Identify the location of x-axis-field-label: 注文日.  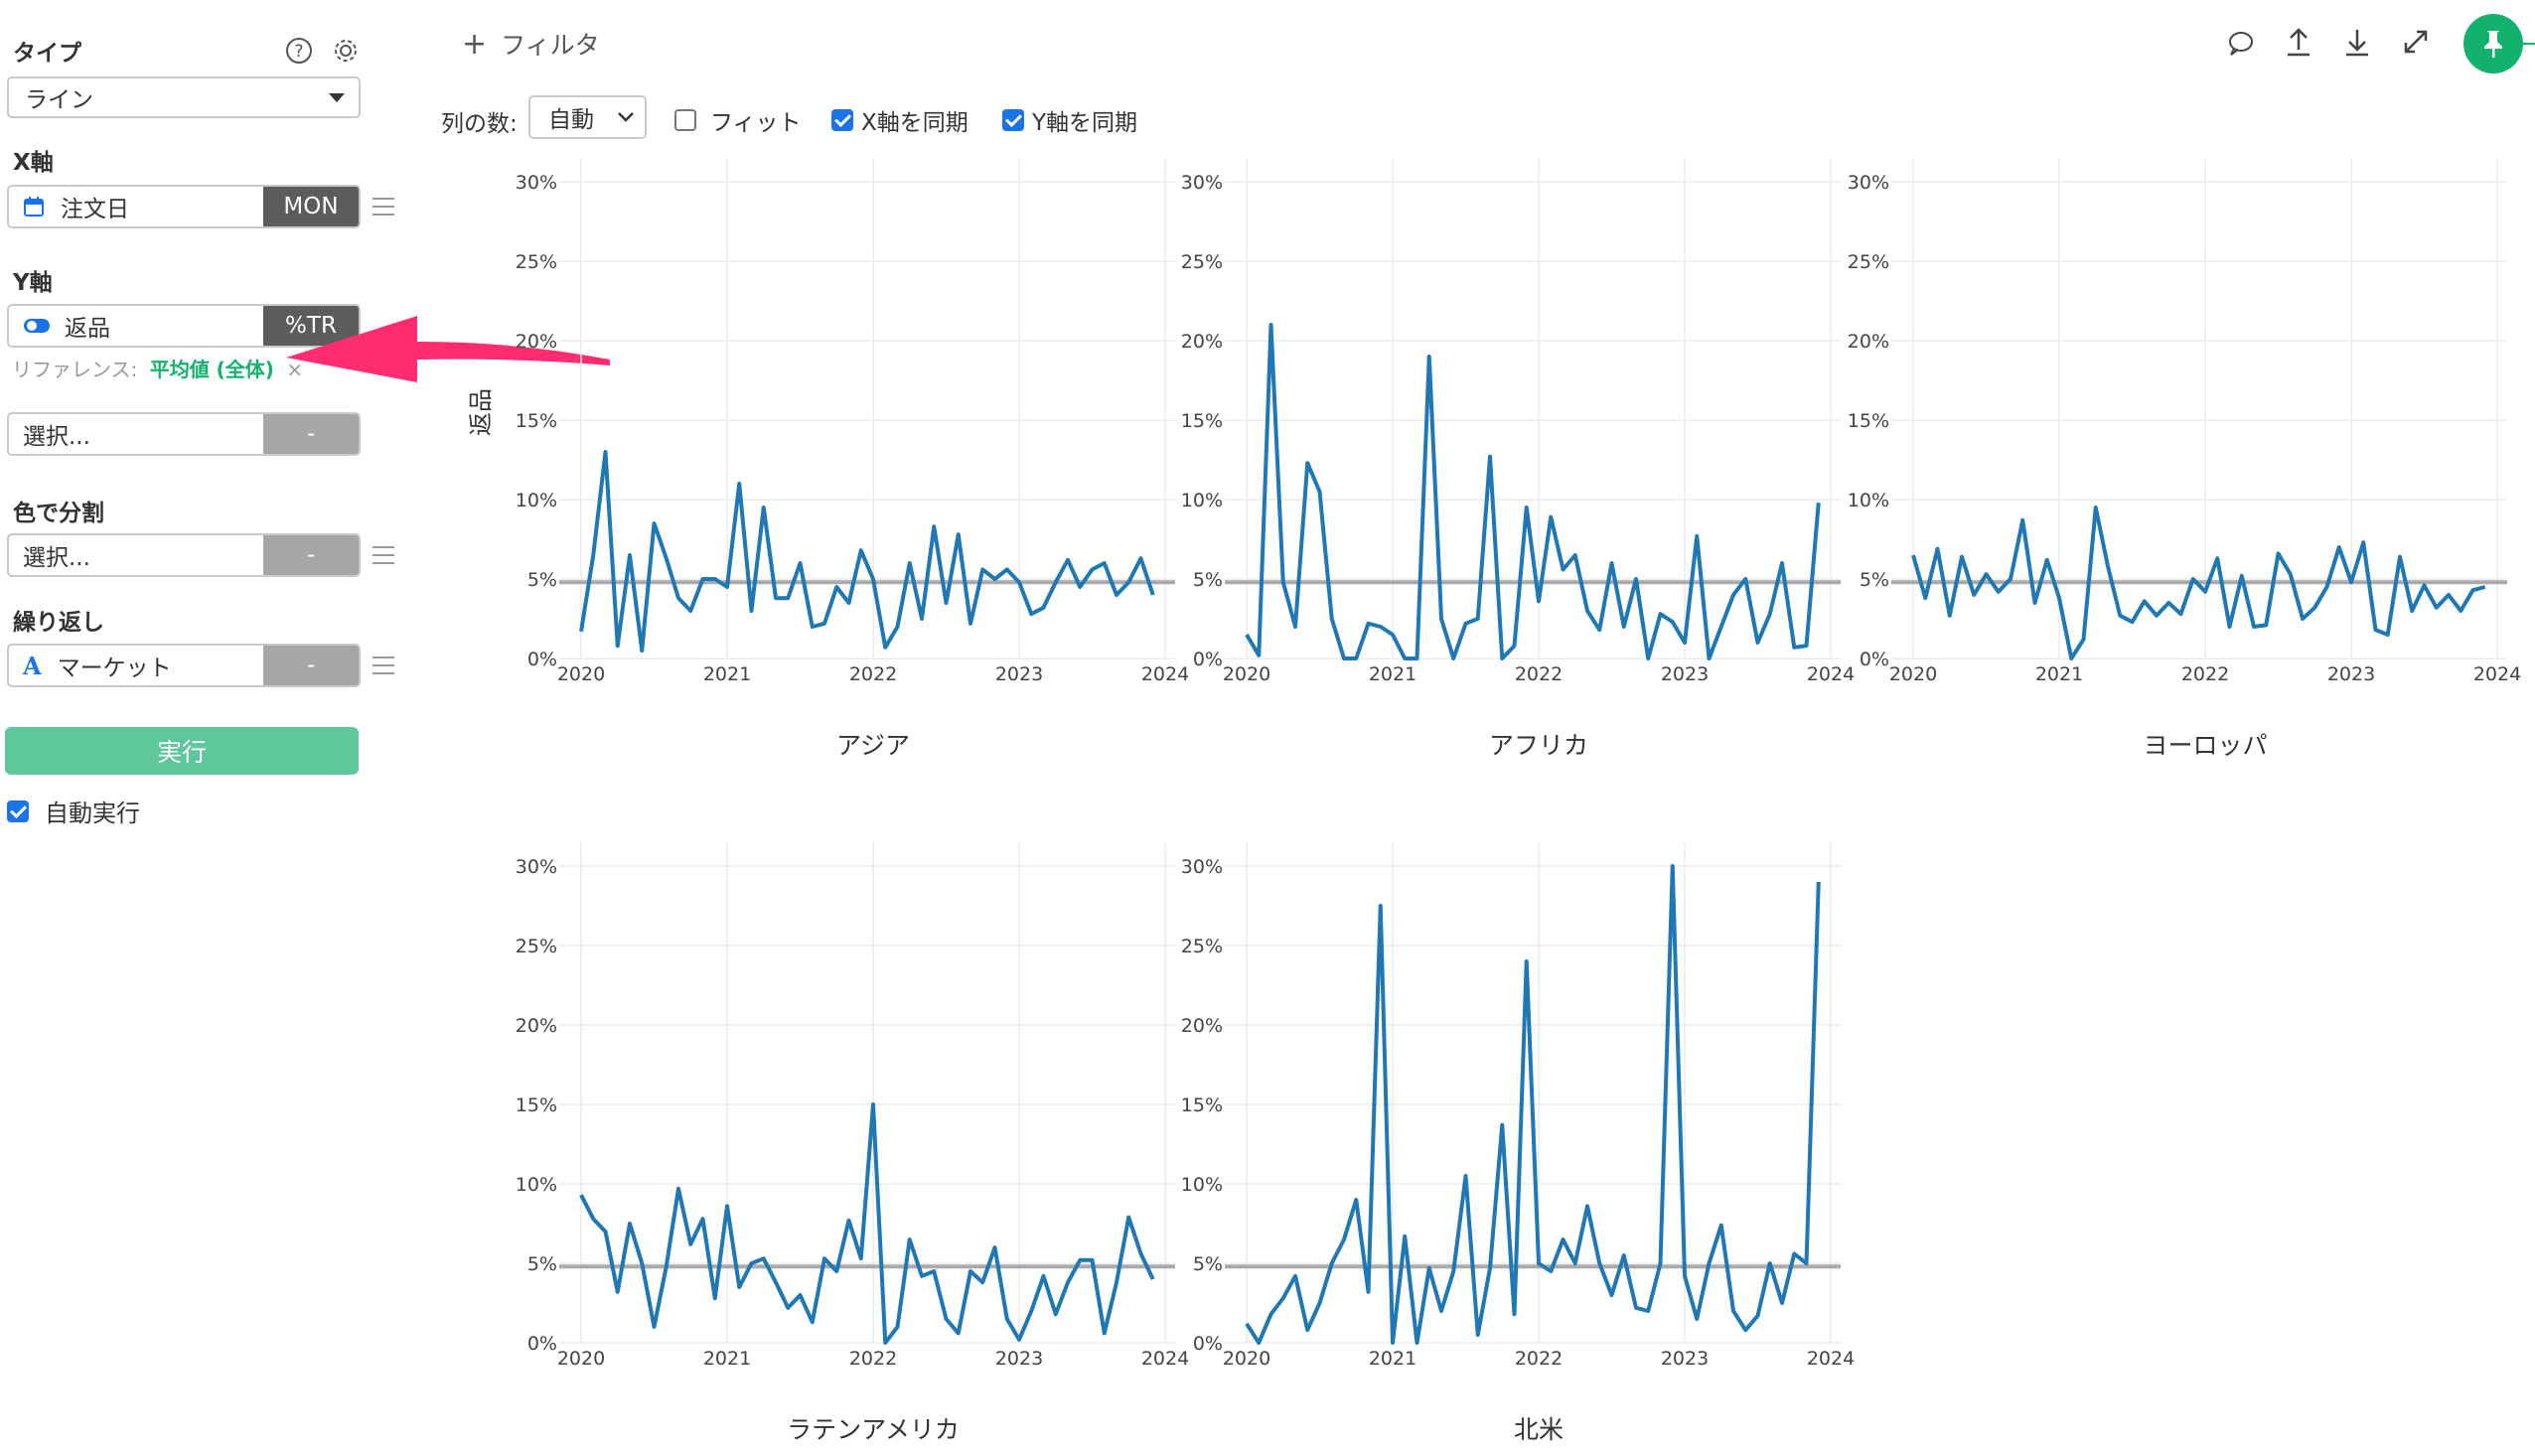
(95, 210).